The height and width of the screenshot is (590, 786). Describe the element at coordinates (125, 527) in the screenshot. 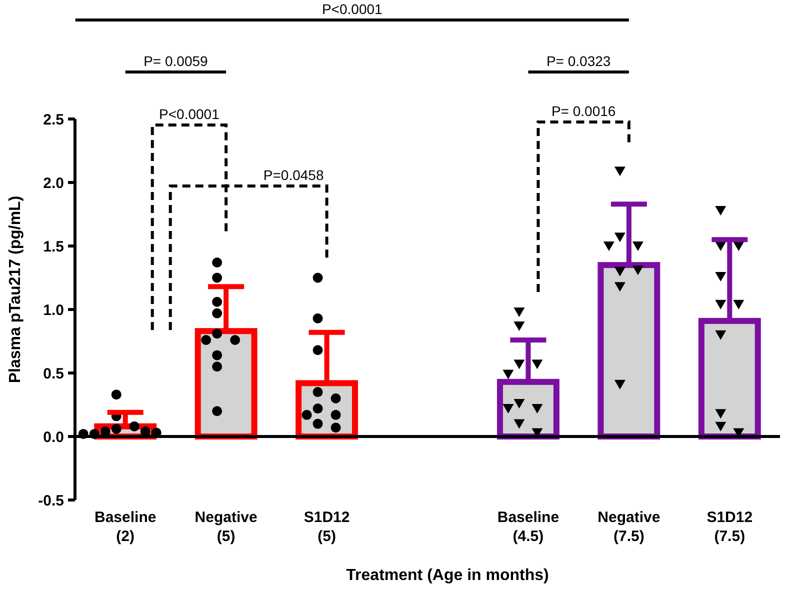

I see `x-tick-label: Baseline (2)` at that location.